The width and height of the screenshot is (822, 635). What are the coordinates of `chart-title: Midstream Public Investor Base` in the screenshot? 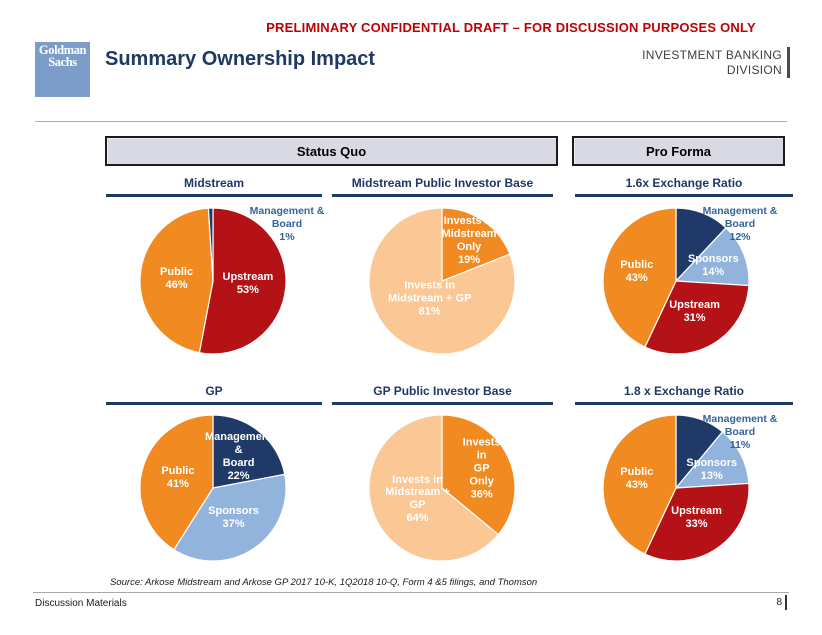 It's located at (442, 183).